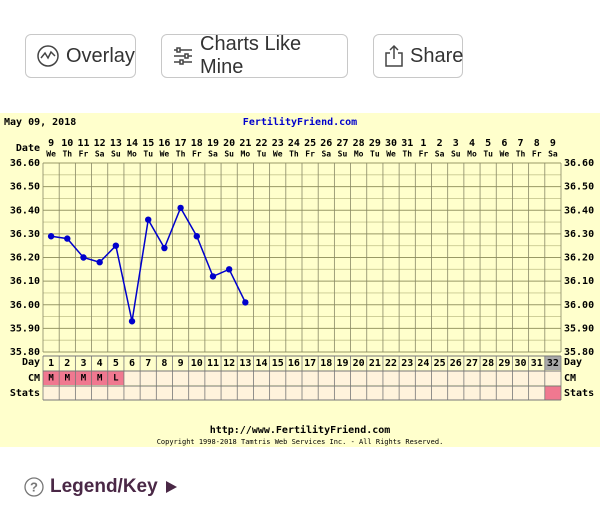 The image size is (600, 528). I want to click on y-tick-label-right: 35.90, so click(579, 328).